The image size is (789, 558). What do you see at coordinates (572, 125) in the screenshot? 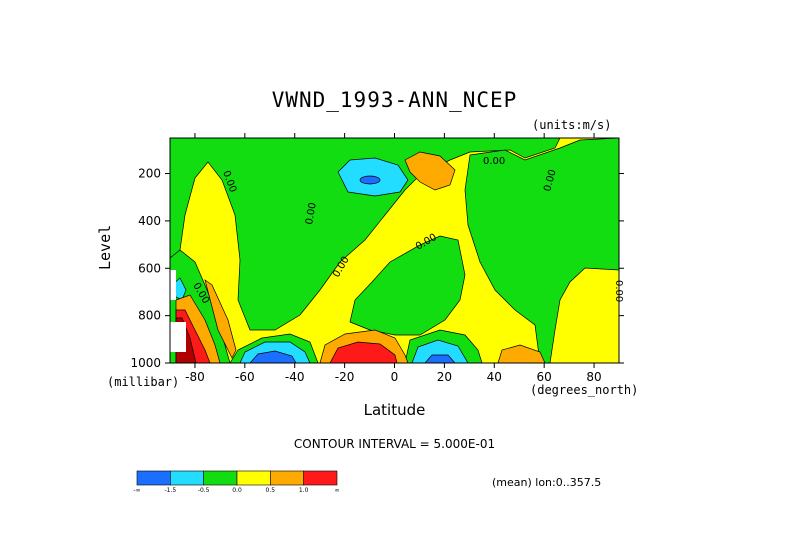
I see `units-label: (units:m/s)` at bounding box center [572, 125].